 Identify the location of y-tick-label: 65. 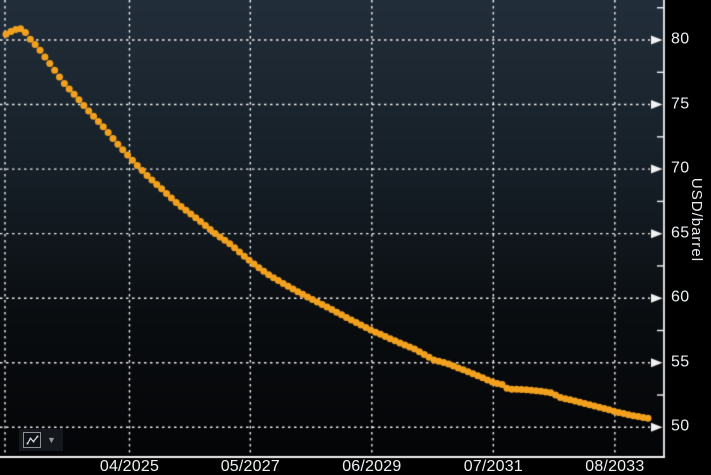
(680, 233).